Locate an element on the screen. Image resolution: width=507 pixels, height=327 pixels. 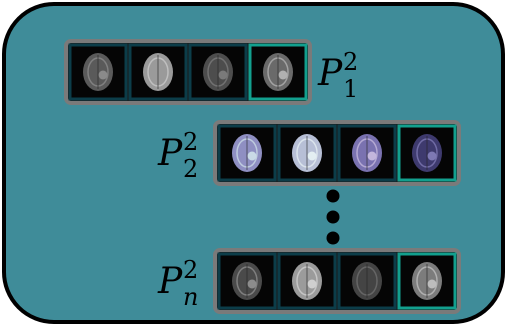
label-subscript: n is located at coordinates (190, 297).